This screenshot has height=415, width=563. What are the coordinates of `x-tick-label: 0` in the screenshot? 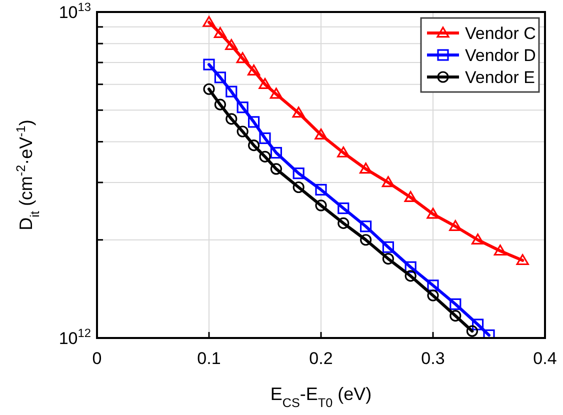 It's located at (97, 358).